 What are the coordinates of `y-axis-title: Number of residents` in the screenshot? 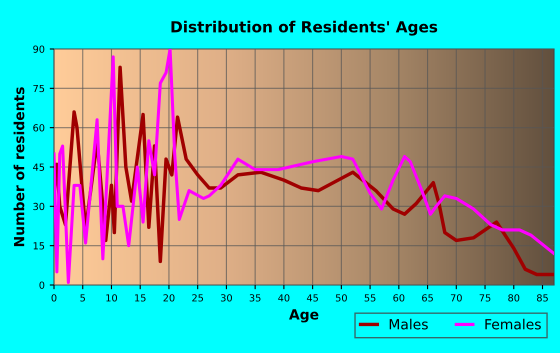 It's located at (19, 166).